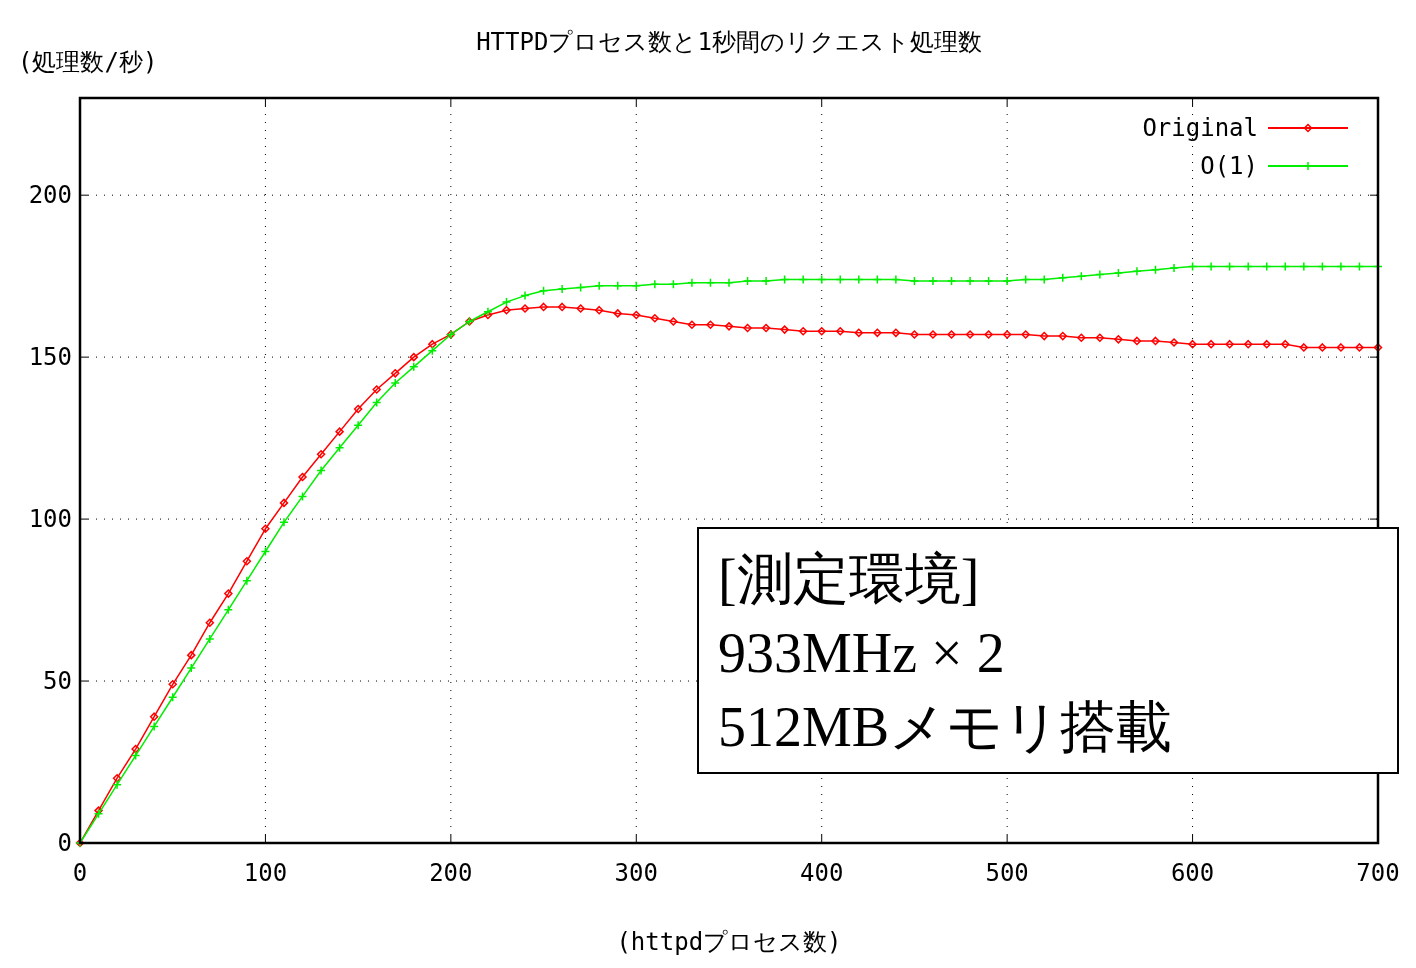 This screenshot has height=968, width=1416. I want to click on x-tick-label: 700, so click(1378, 873).